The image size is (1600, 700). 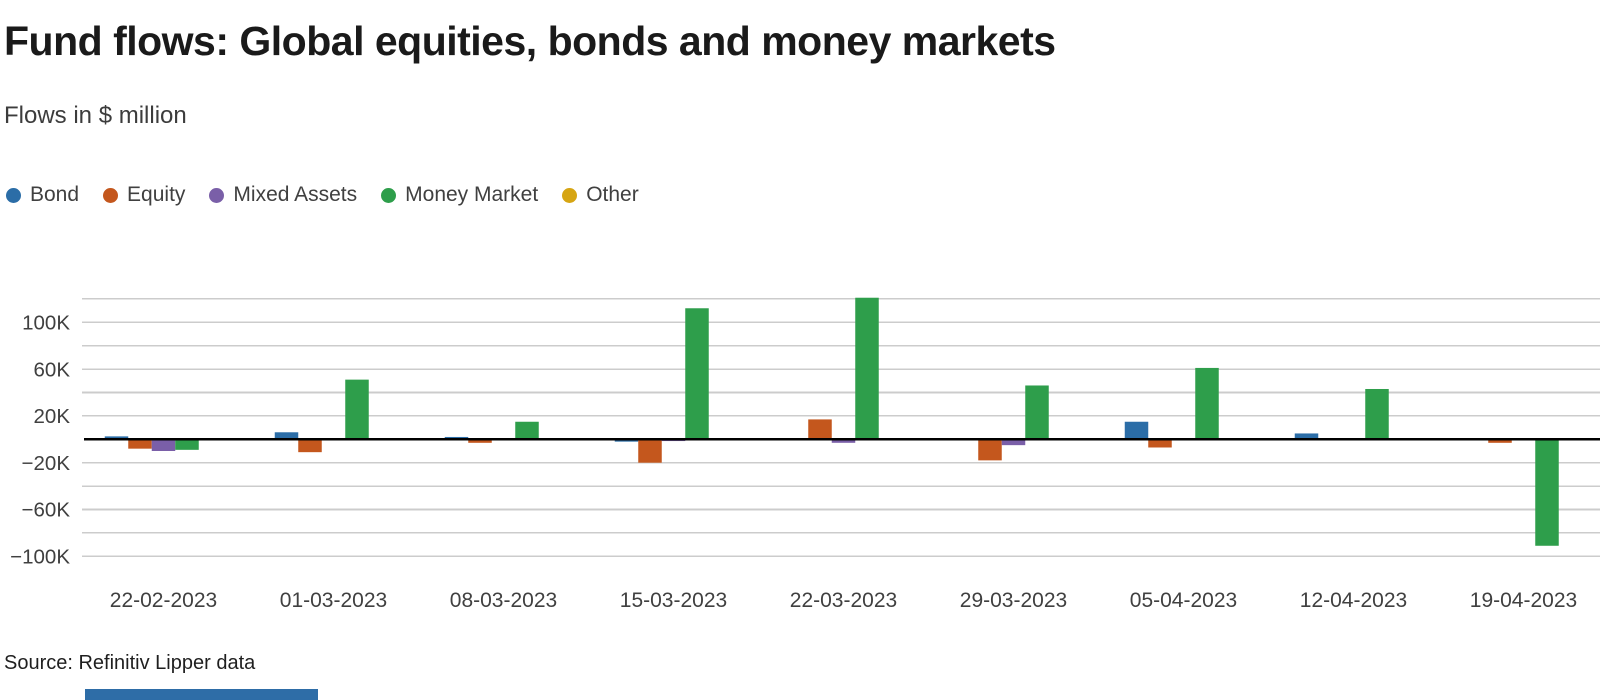 What do you see at coordinates (111, 195) in the screenshot?
I see `legend-dot-equity-icon` at bounding box center [111, 195].